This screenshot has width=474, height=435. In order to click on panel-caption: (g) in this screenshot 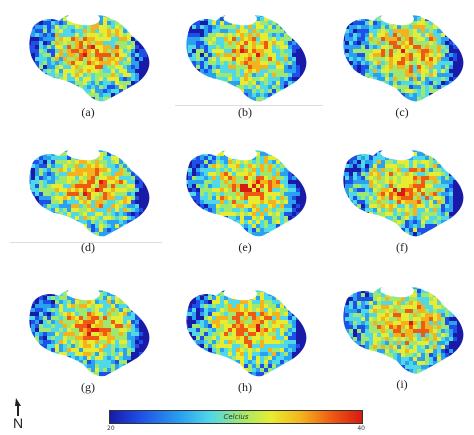, I will do `click(88, 387)`.